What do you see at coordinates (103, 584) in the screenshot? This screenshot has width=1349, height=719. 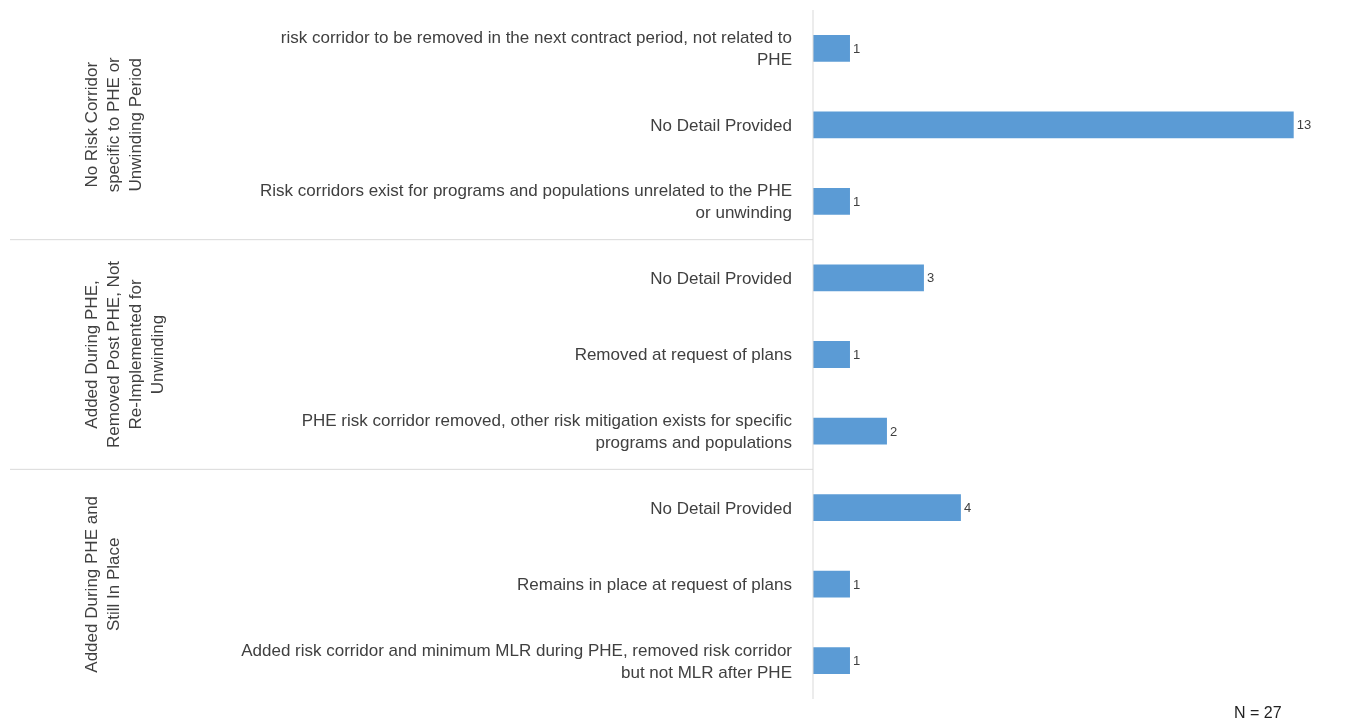 I see `text: Added During PHE and Still In Place` at bounding box center [103, 584].